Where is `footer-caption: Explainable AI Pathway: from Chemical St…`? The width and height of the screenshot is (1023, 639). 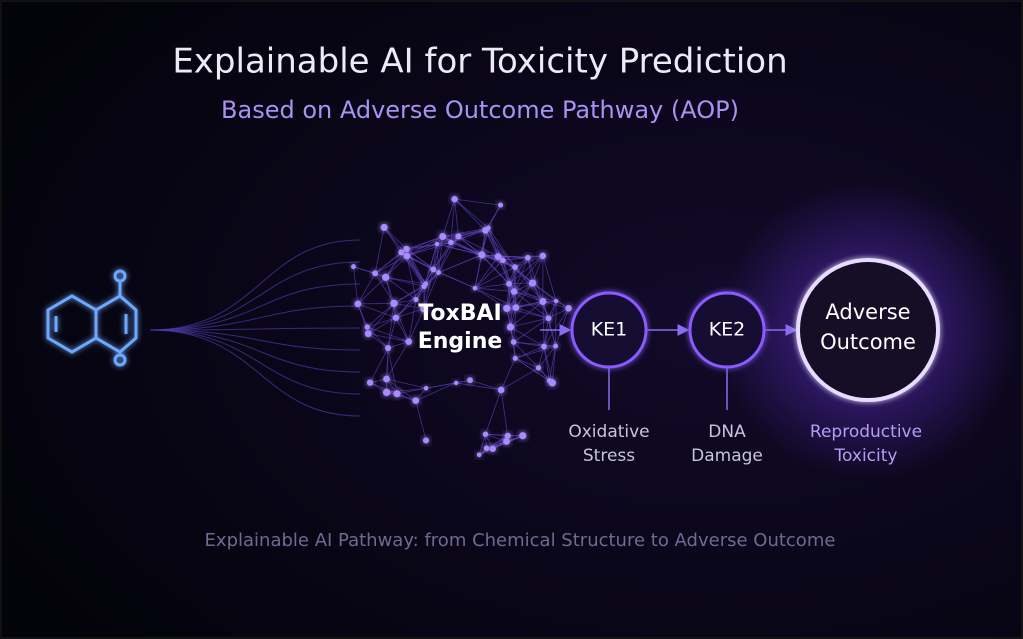
footer-caption: Explainable AI Pathway: from Chemical St… is located at coordinates (520, 540).